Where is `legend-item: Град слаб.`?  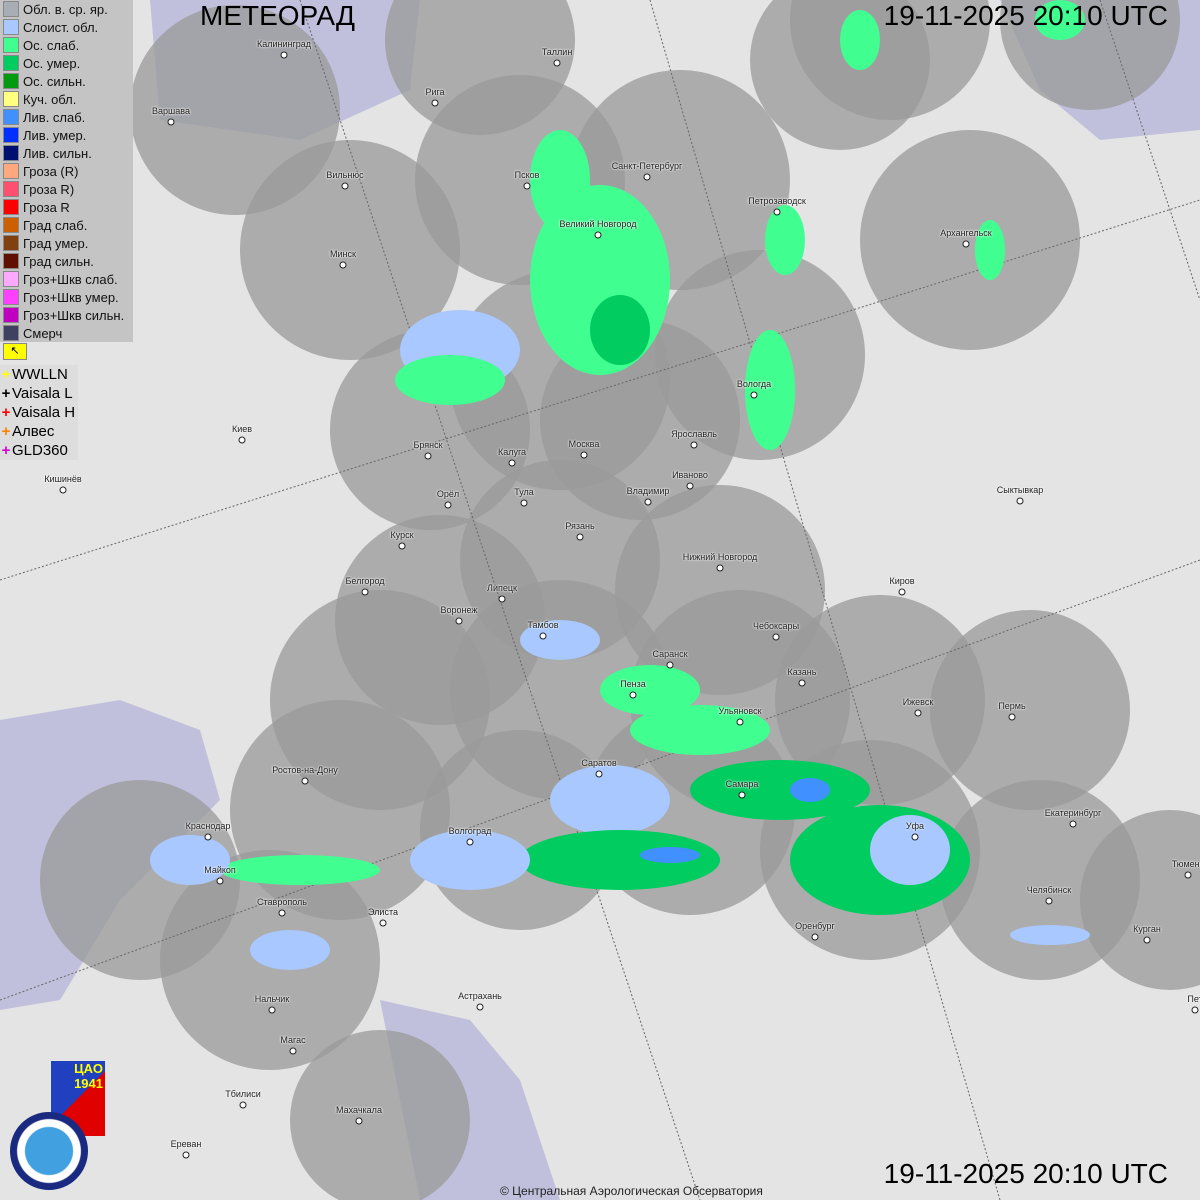 legend-item: Град слаб. is located at coordinates (66, 225).